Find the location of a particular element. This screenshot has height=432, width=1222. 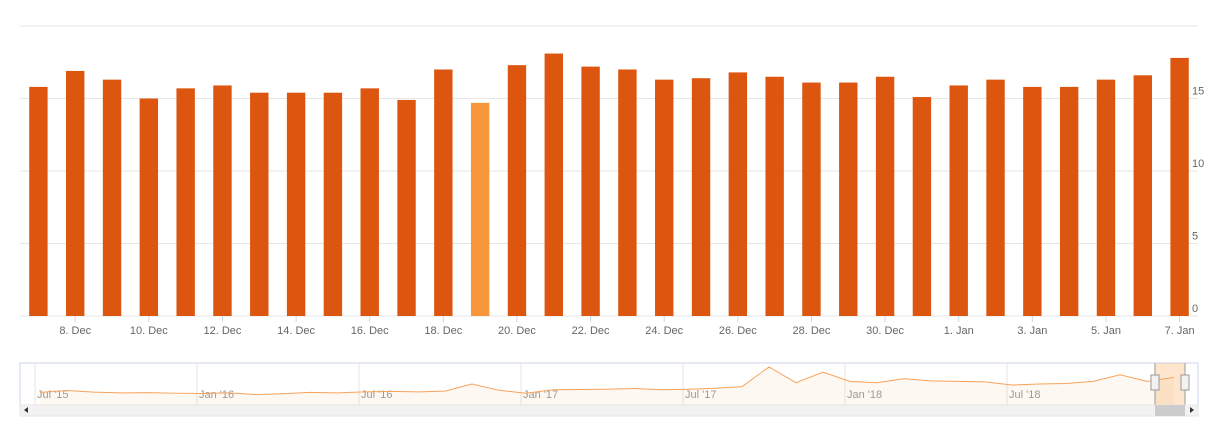

x-tick-label: 1. Jan is located at coordinates (959, 331).